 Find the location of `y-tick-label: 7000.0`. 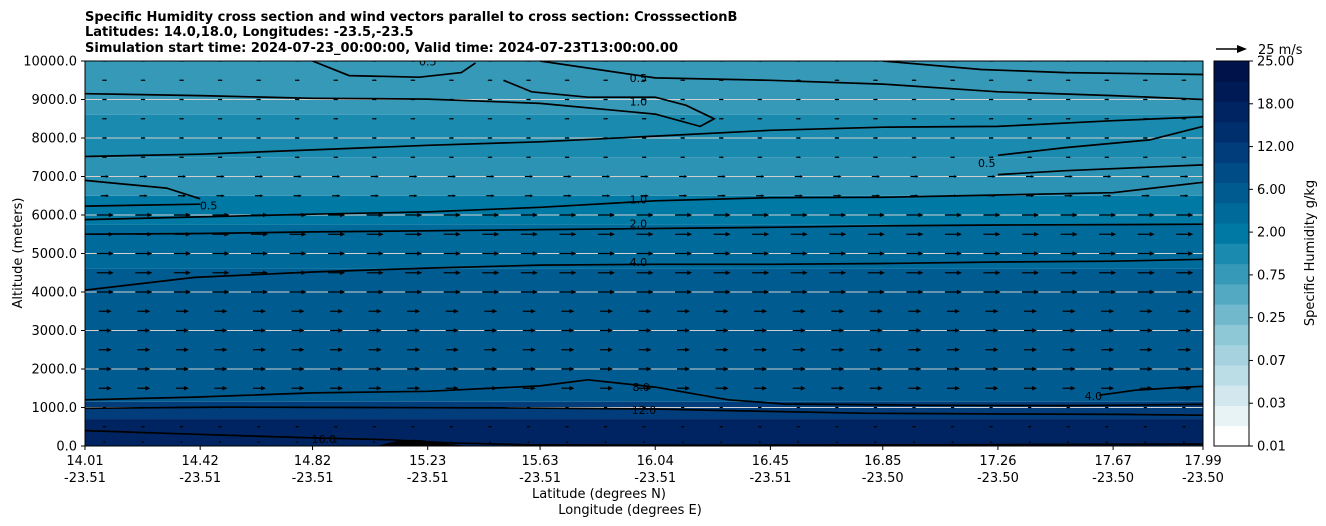

y-tick-label: 7000.0 is located at coordinates (55, 177).